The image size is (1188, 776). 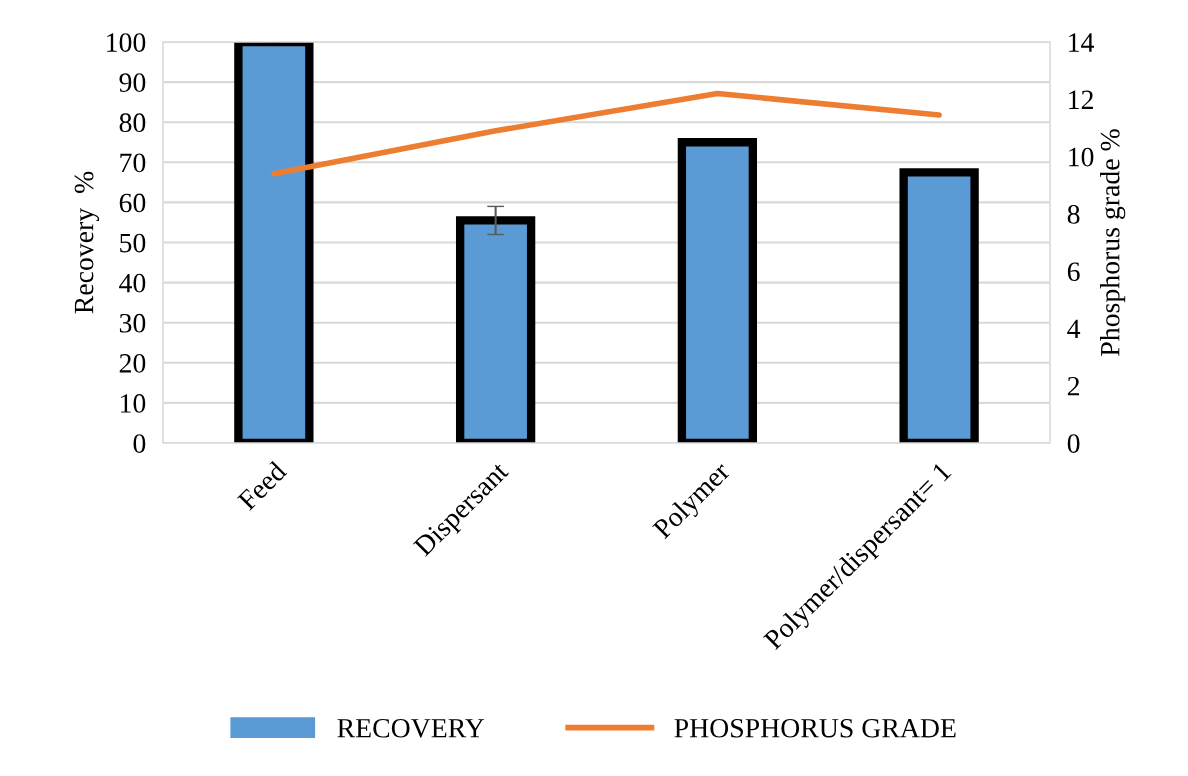 I want to click on y2-tick-label: 4, so click(x=1074, y=329).